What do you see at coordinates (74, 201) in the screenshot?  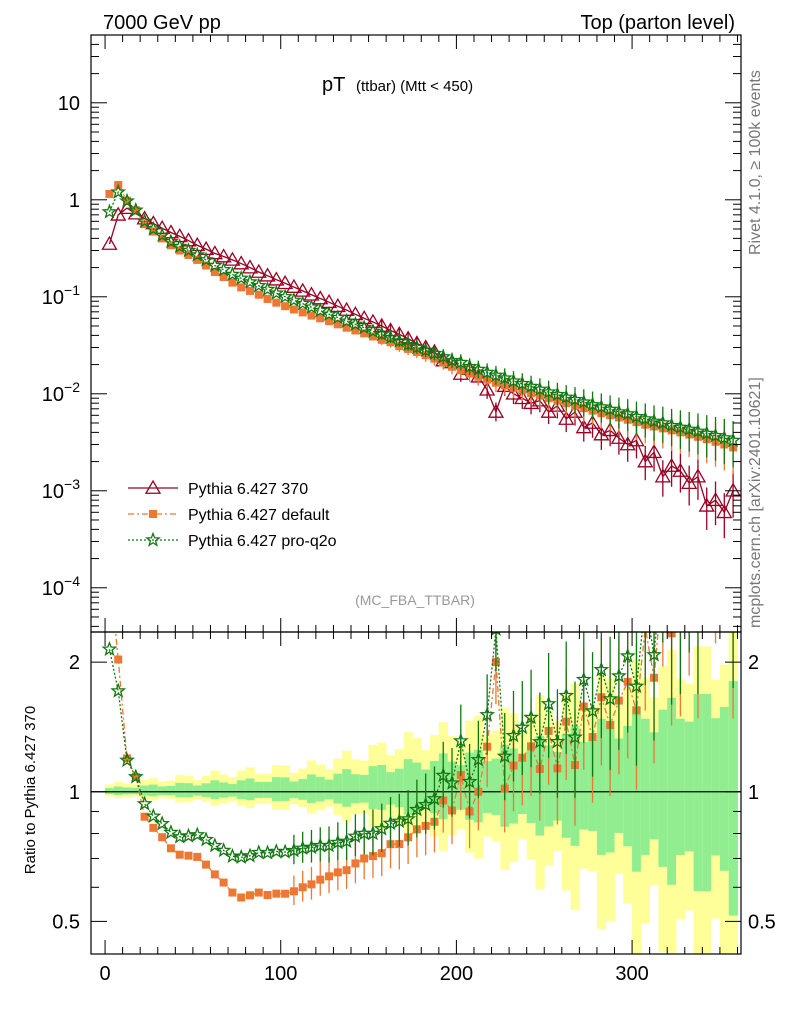 I see `main-y-tick-label: 1` at bounding box center [74, 201].